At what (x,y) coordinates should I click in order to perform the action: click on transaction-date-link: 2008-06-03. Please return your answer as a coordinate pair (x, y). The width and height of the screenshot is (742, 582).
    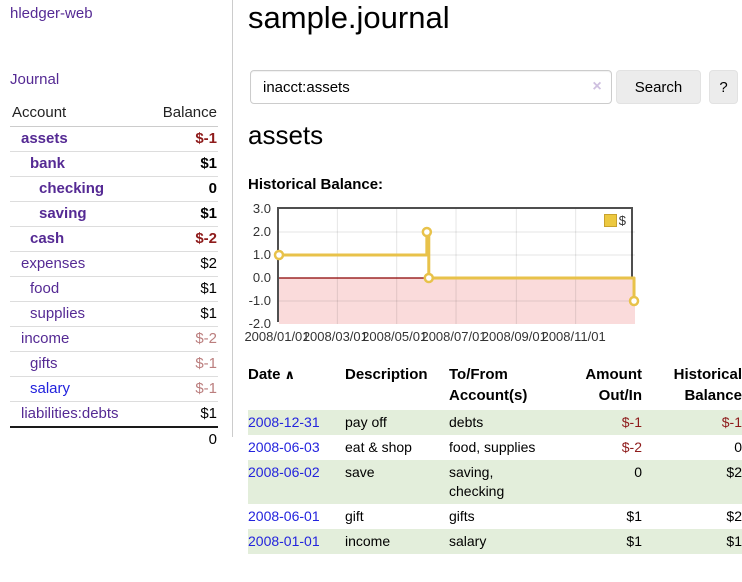
    Looking at the image, I should click on (284, 447).